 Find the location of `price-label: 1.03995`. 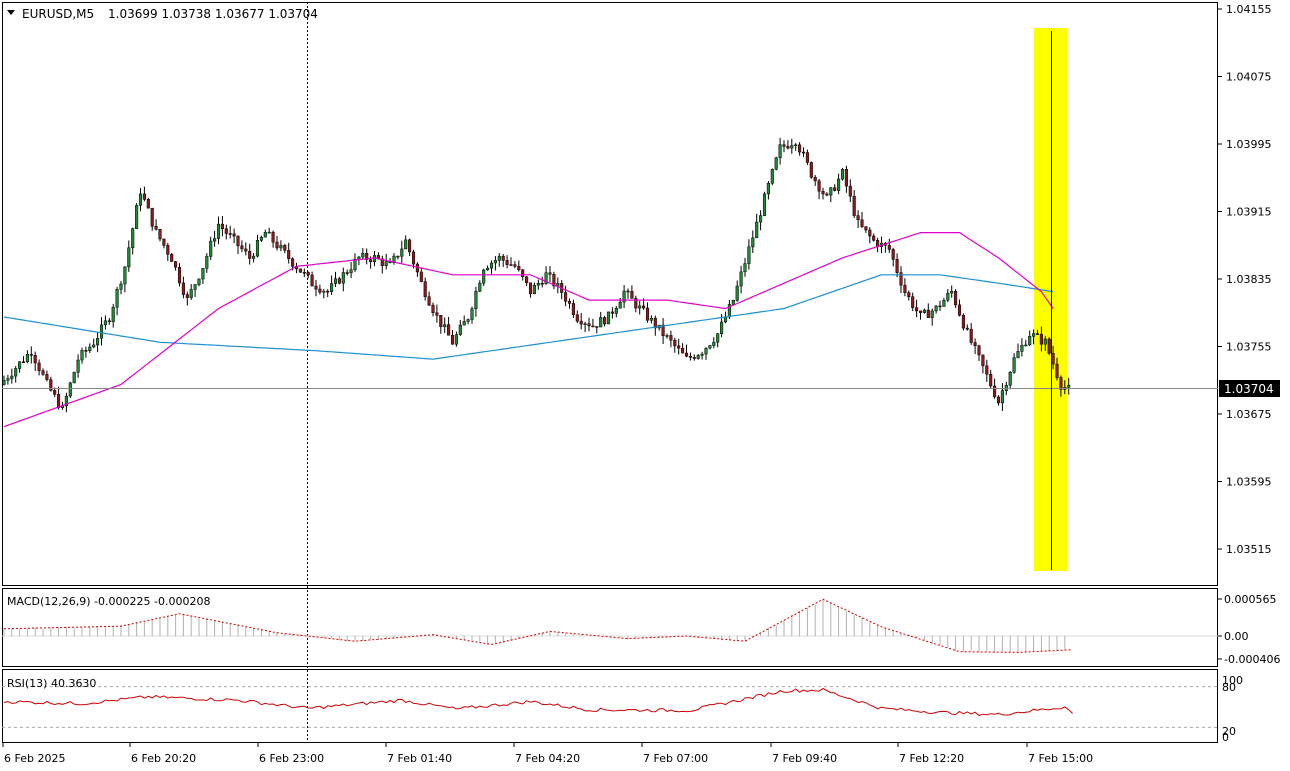

price-label: 1.03995 is located at coordinates (1249, 144).